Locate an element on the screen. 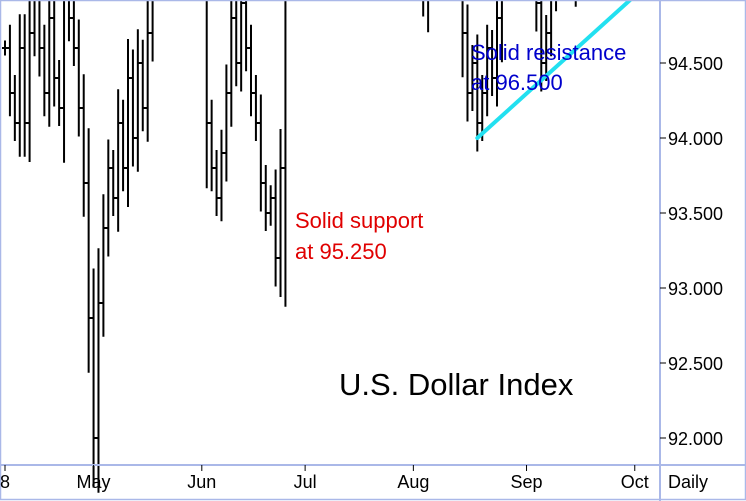 This screenshot has height=501, width=746. resistance-label-line1: Solid resistance is located at coordinates (548, 52).